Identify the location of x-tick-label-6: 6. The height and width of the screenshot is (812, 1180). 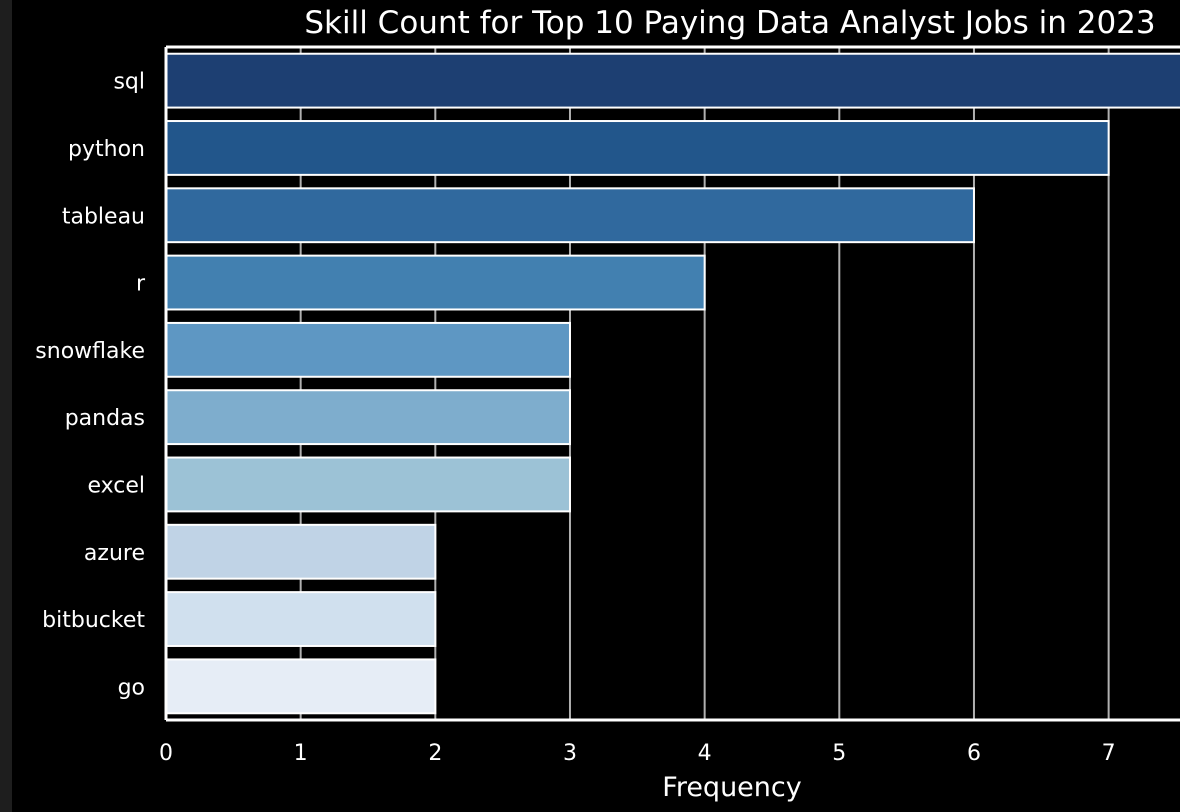
(974, 753).